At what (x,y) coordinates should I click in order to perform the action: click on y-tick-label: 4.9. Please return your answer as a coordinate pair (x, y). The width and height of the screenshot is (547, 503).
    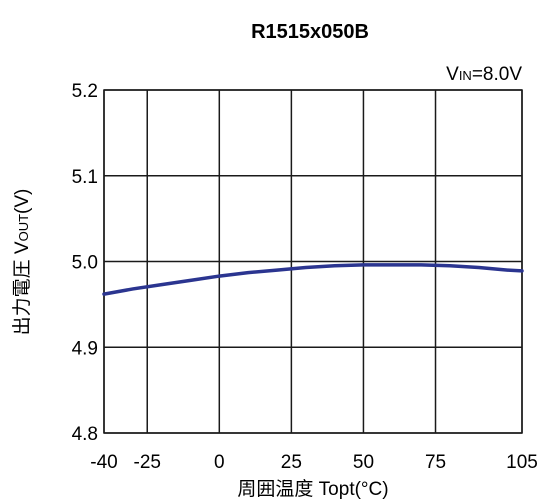
    Looking at the image, I should click on (85, 348).